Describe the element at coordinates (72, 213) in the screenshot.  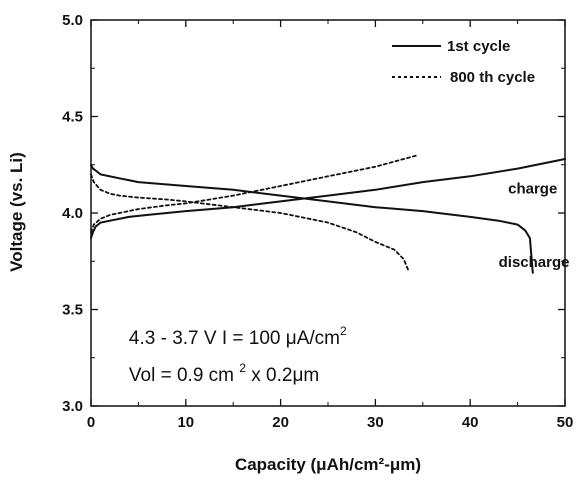
I see `y-tick-label: 4.0` at that location.